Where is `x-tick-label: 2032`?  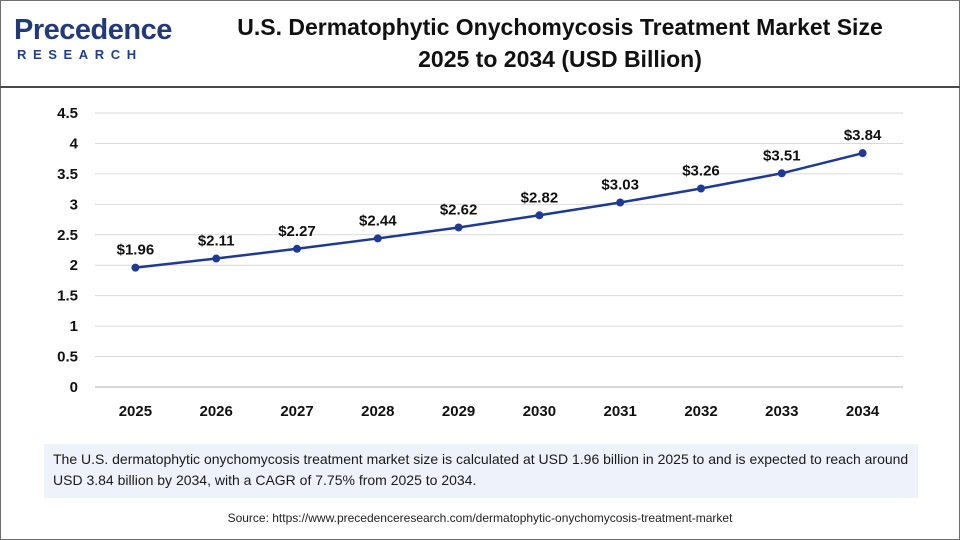 x-tick-label: 2032 is located at coordinates (700, 411).